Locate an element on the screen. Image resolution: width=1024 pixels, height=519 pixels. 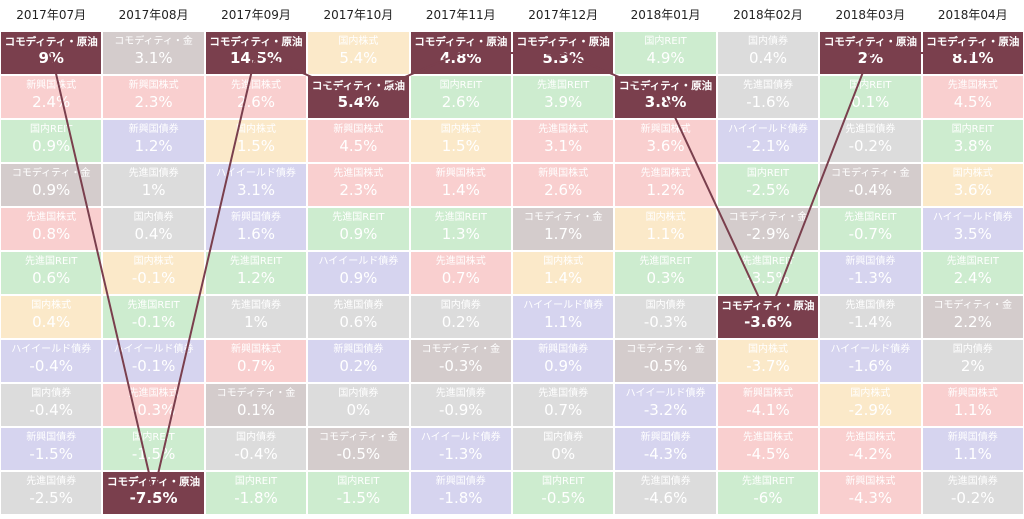
cell-value: 3.8% is located at coordinates (665, 102).